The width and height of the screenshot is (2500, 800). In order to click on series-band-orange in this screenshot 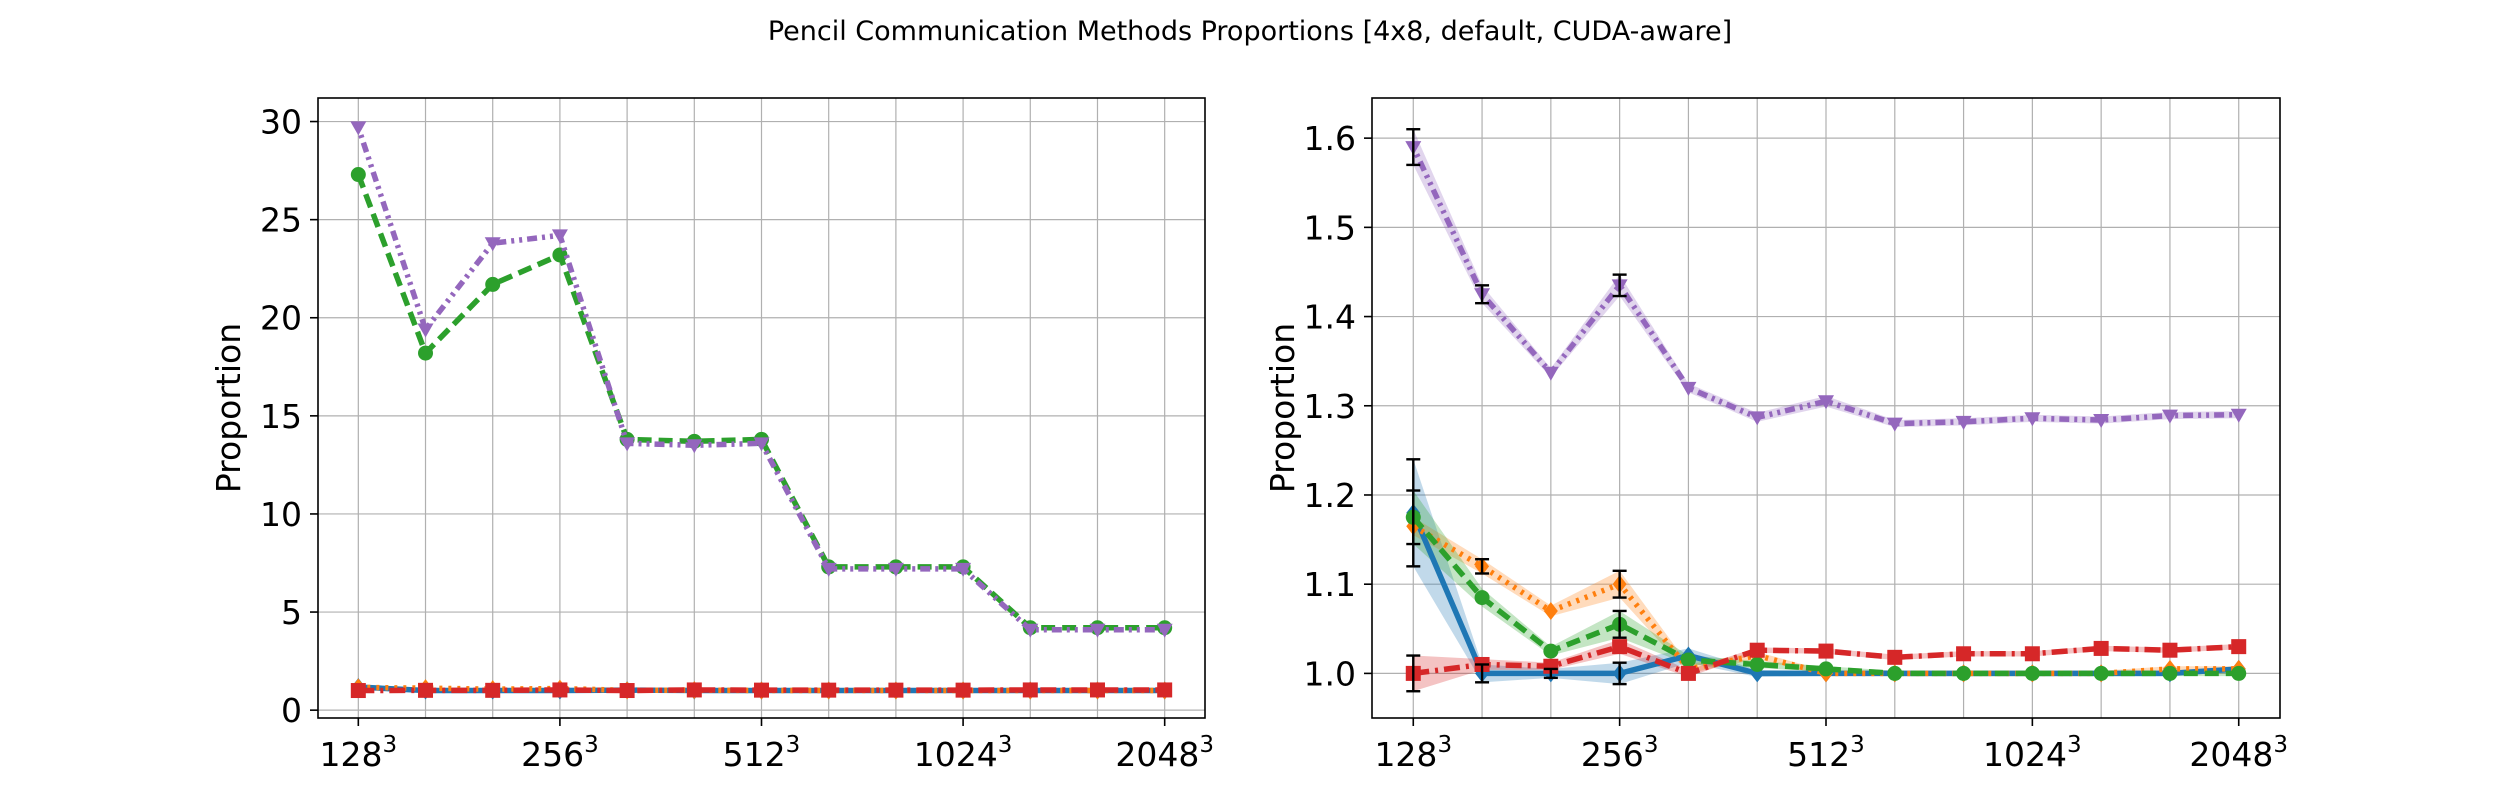, I will do `click(1826, 597)`.